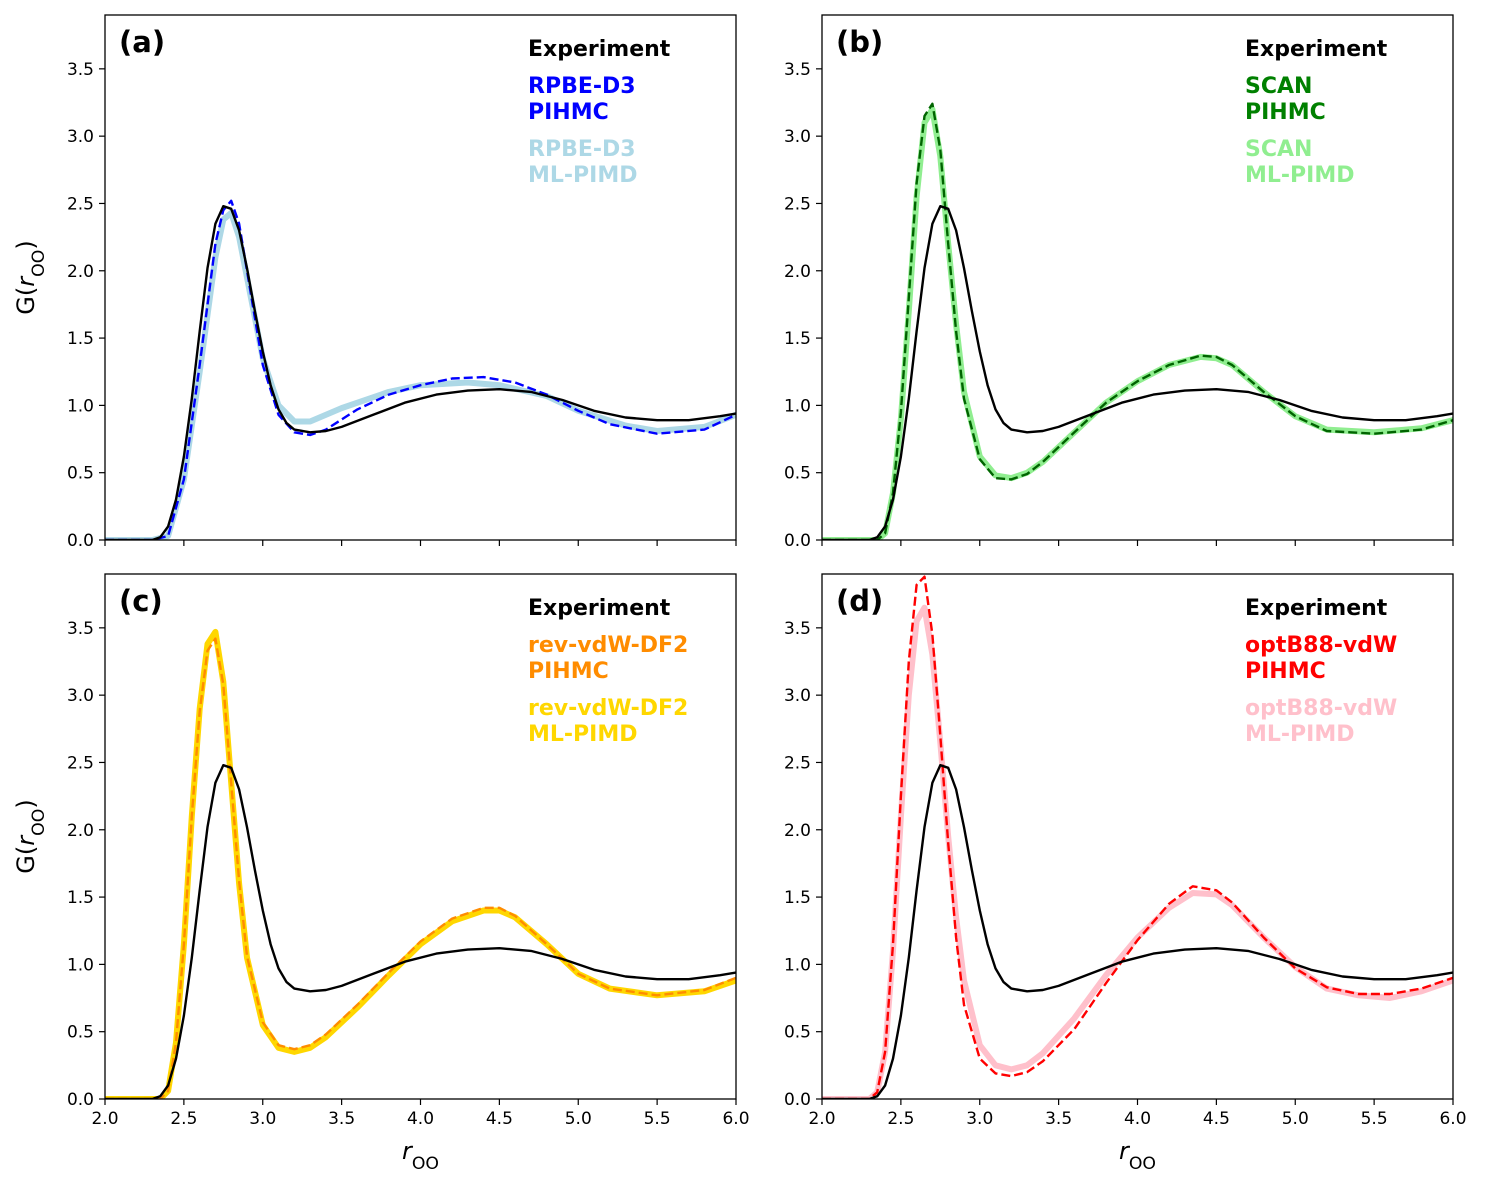  What do you see at coordinates (859, 42) in the screenshot?
I see `panel-label: (b)` at bounding box center [859, 42].